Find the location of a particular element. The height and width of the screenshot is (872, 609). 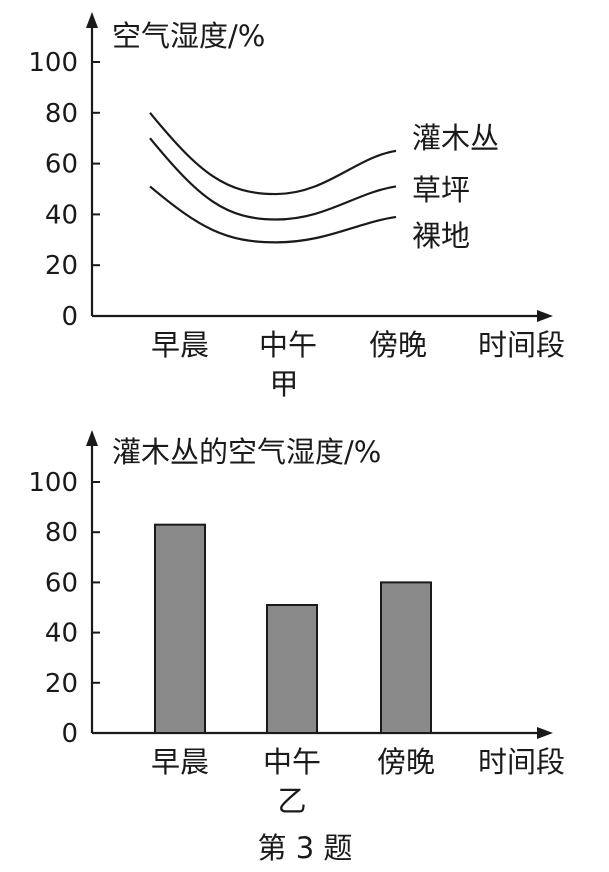

bar-chart-y-ticks: 0 20 40 60 80 100 is located at coordinates (64, 608).